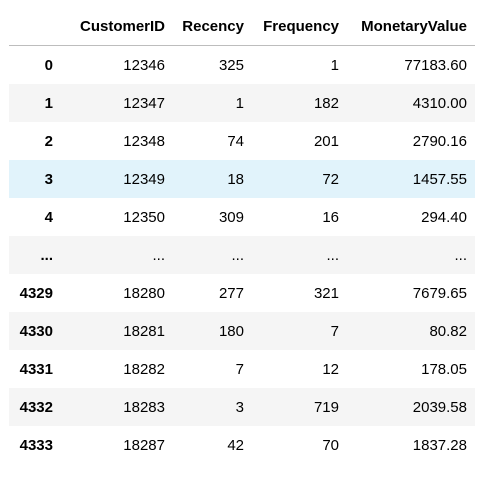  I want to click on row-index: 4332, so click(36, 407).